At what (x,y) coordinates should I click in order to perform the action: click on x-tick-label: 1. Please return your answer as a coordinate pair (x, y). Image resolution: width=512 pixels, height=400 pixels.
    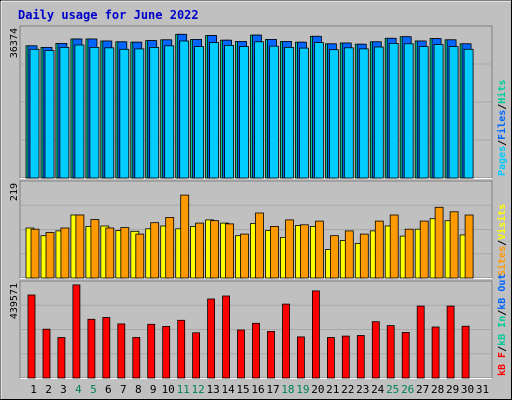
    Looking at the image, I should click on (33, 389).